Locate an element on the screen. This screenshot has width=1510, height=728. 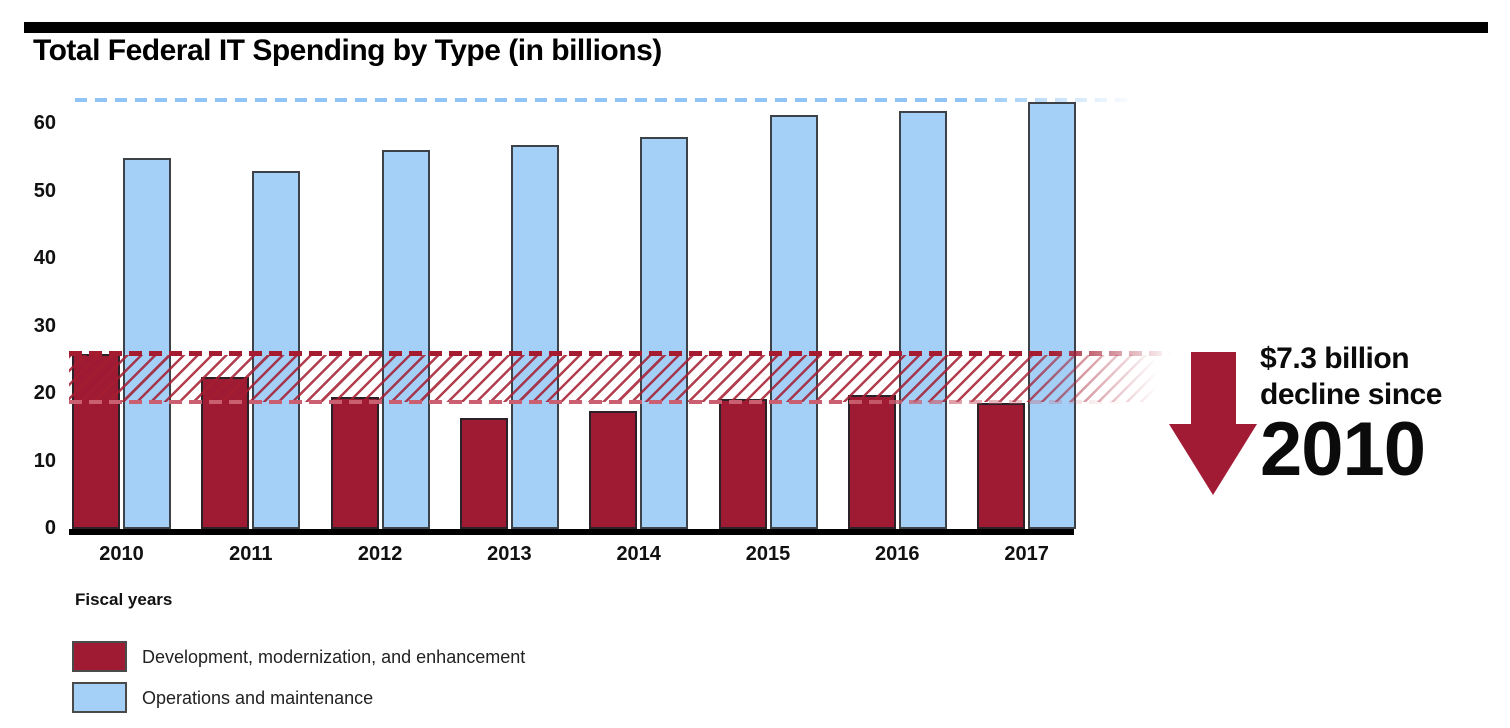
x-axis-tick-2012: 2012 is located at coordinates (380, 554).